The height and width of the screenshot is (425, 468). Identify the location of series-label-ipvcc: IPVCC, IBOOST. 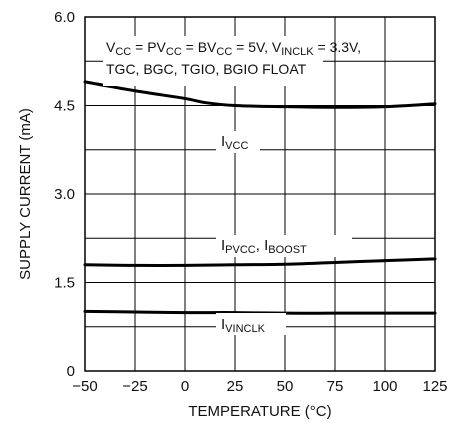
(264, 246).